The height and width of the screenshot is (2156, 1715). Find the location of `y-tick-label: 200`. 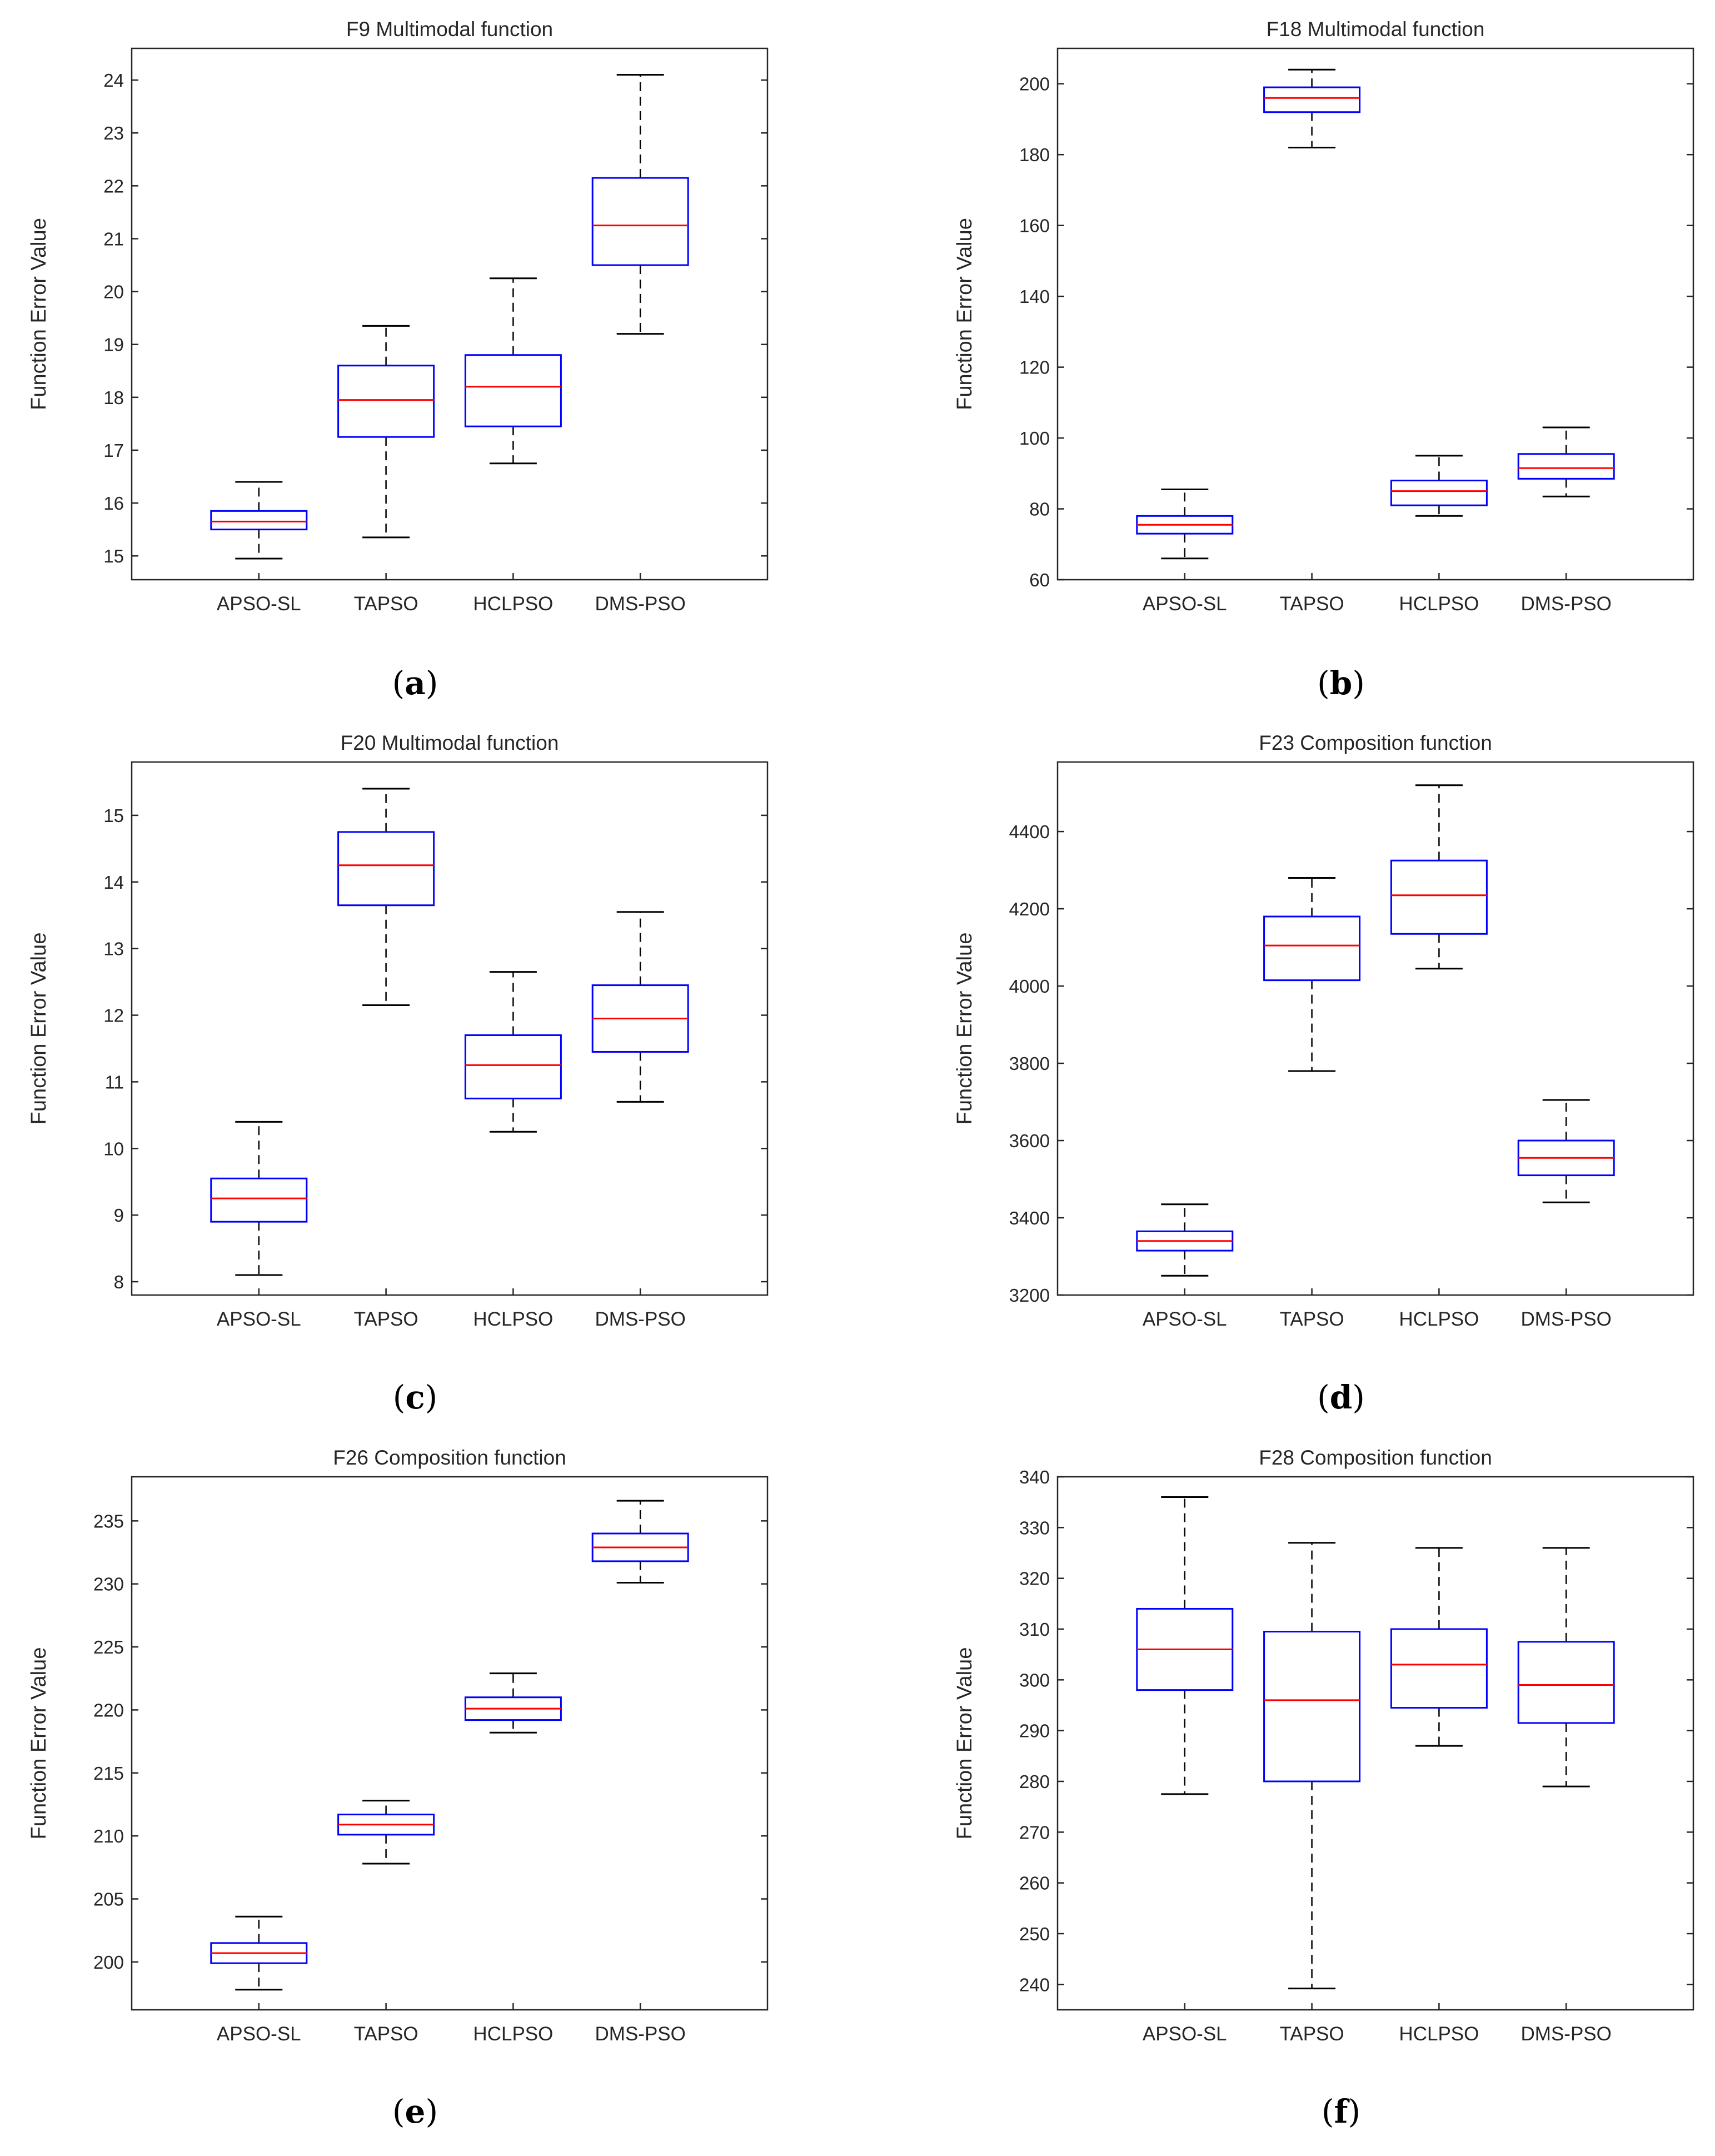

y-tick-label: 200 is located at coordinates (108, 1962).